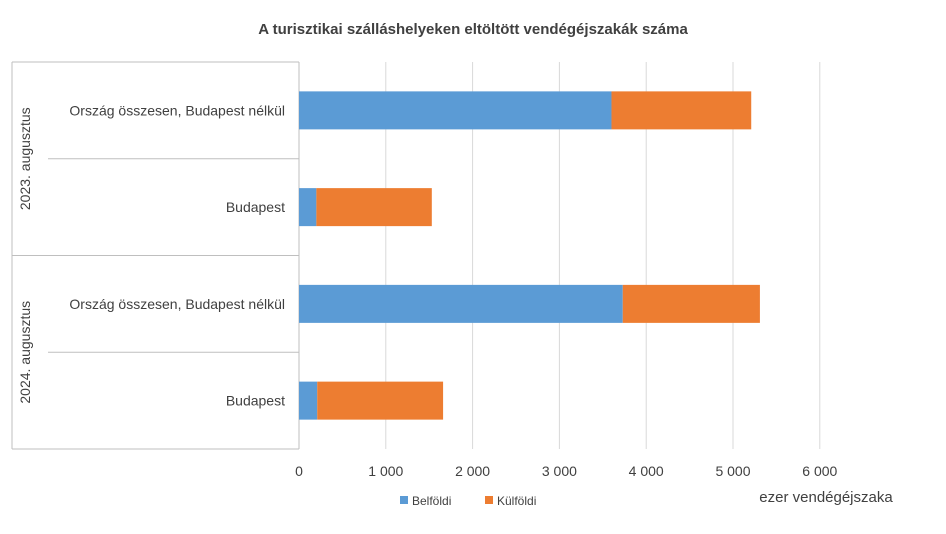  Describe the element at coordinates (25, 352) in the screenshot. I see `group-label: 2024. augusztus` at that location.